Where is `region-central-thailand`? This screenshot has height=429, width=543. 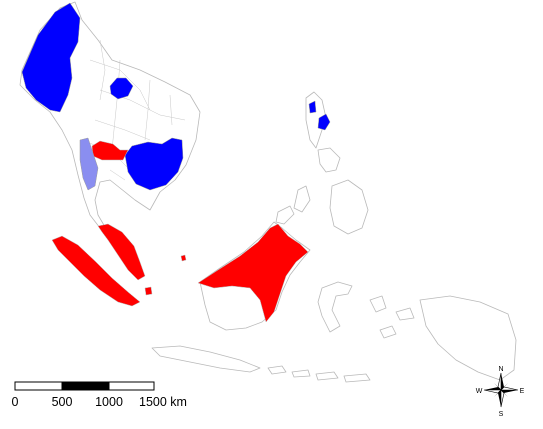
region-central-thailand is located at coordinates (110, 150).